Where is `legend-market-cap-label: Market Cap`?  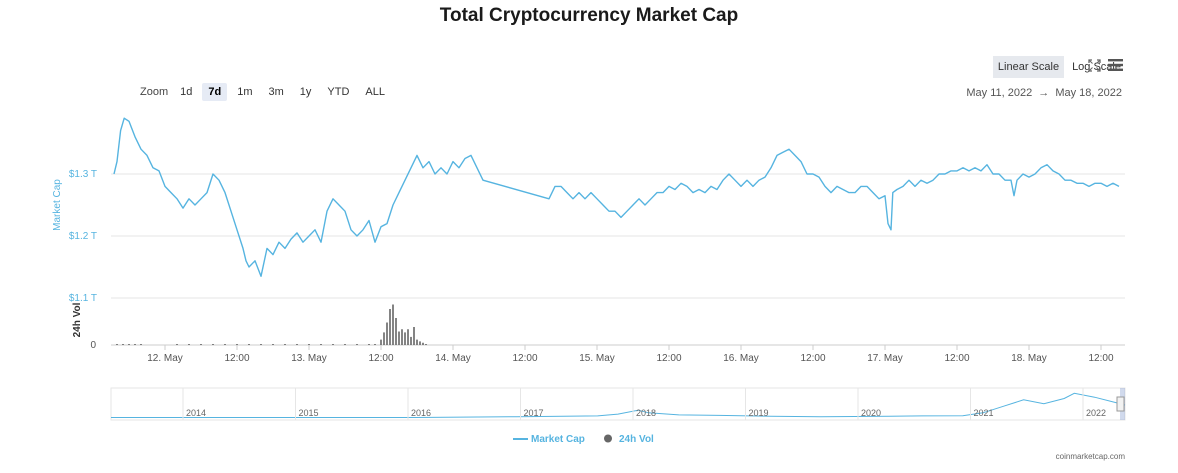 legend-market-cap-label: Market Cap is located at coordinates (558, 439).